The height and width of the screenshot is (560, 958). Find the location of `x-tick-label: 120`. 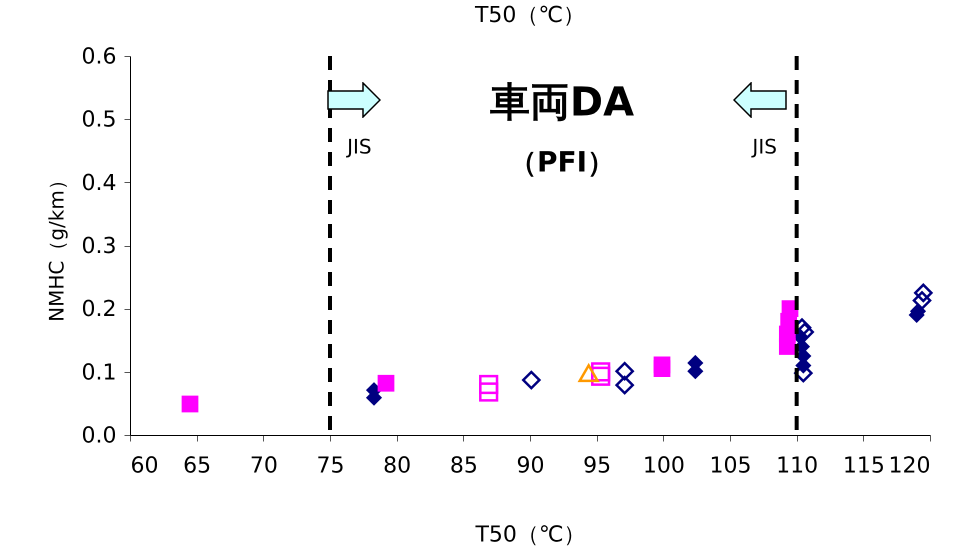

x-tick-label: 120 is located at coordinates (909, 466).